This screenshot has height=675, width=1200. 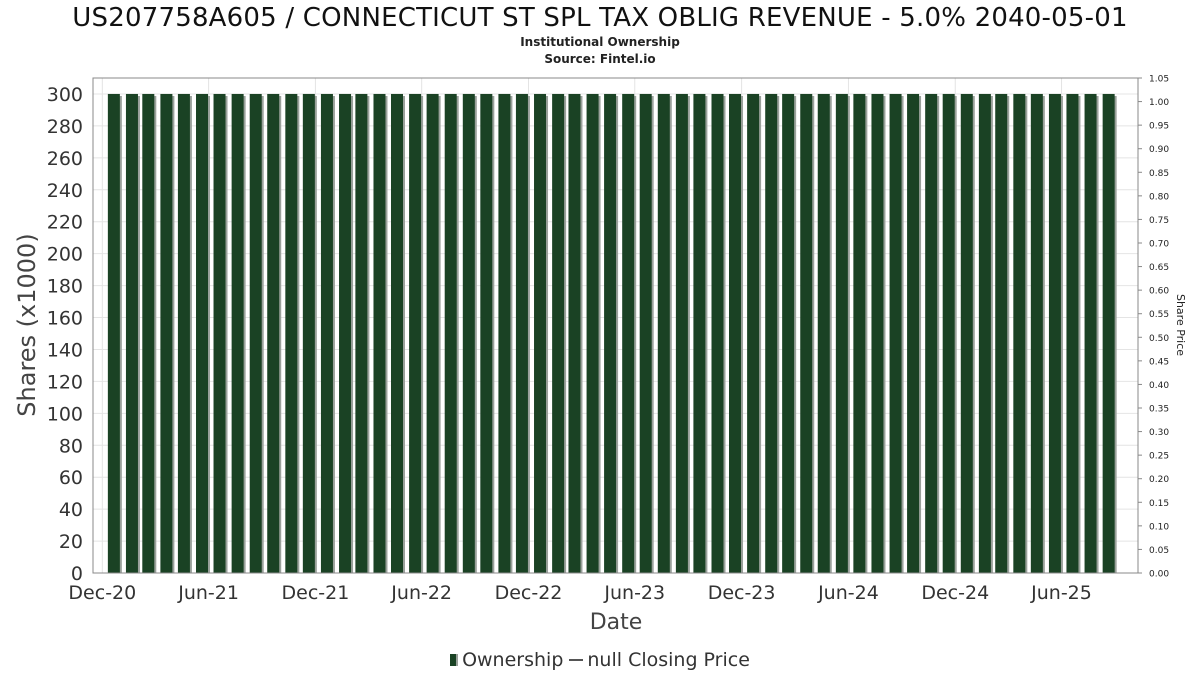 I want to click on y-tick-label: 80, so click(x=71, y=446).